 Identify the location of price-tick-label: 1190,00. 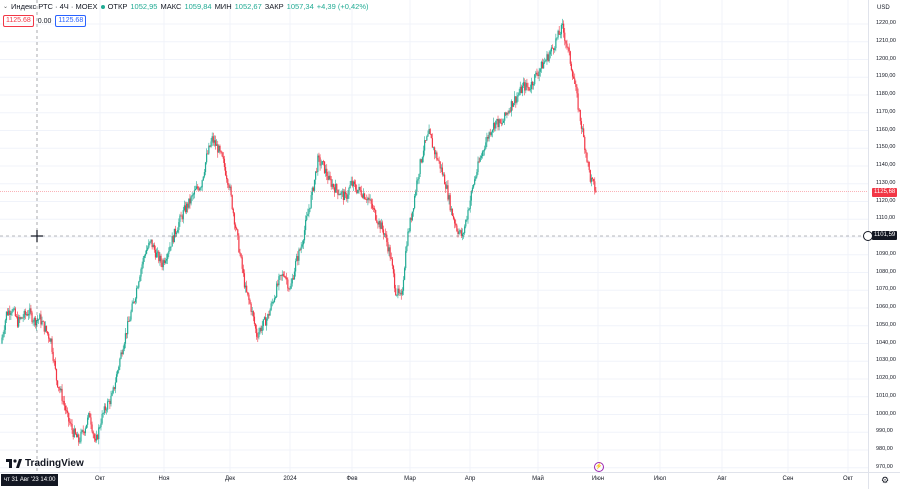
(886, 76).